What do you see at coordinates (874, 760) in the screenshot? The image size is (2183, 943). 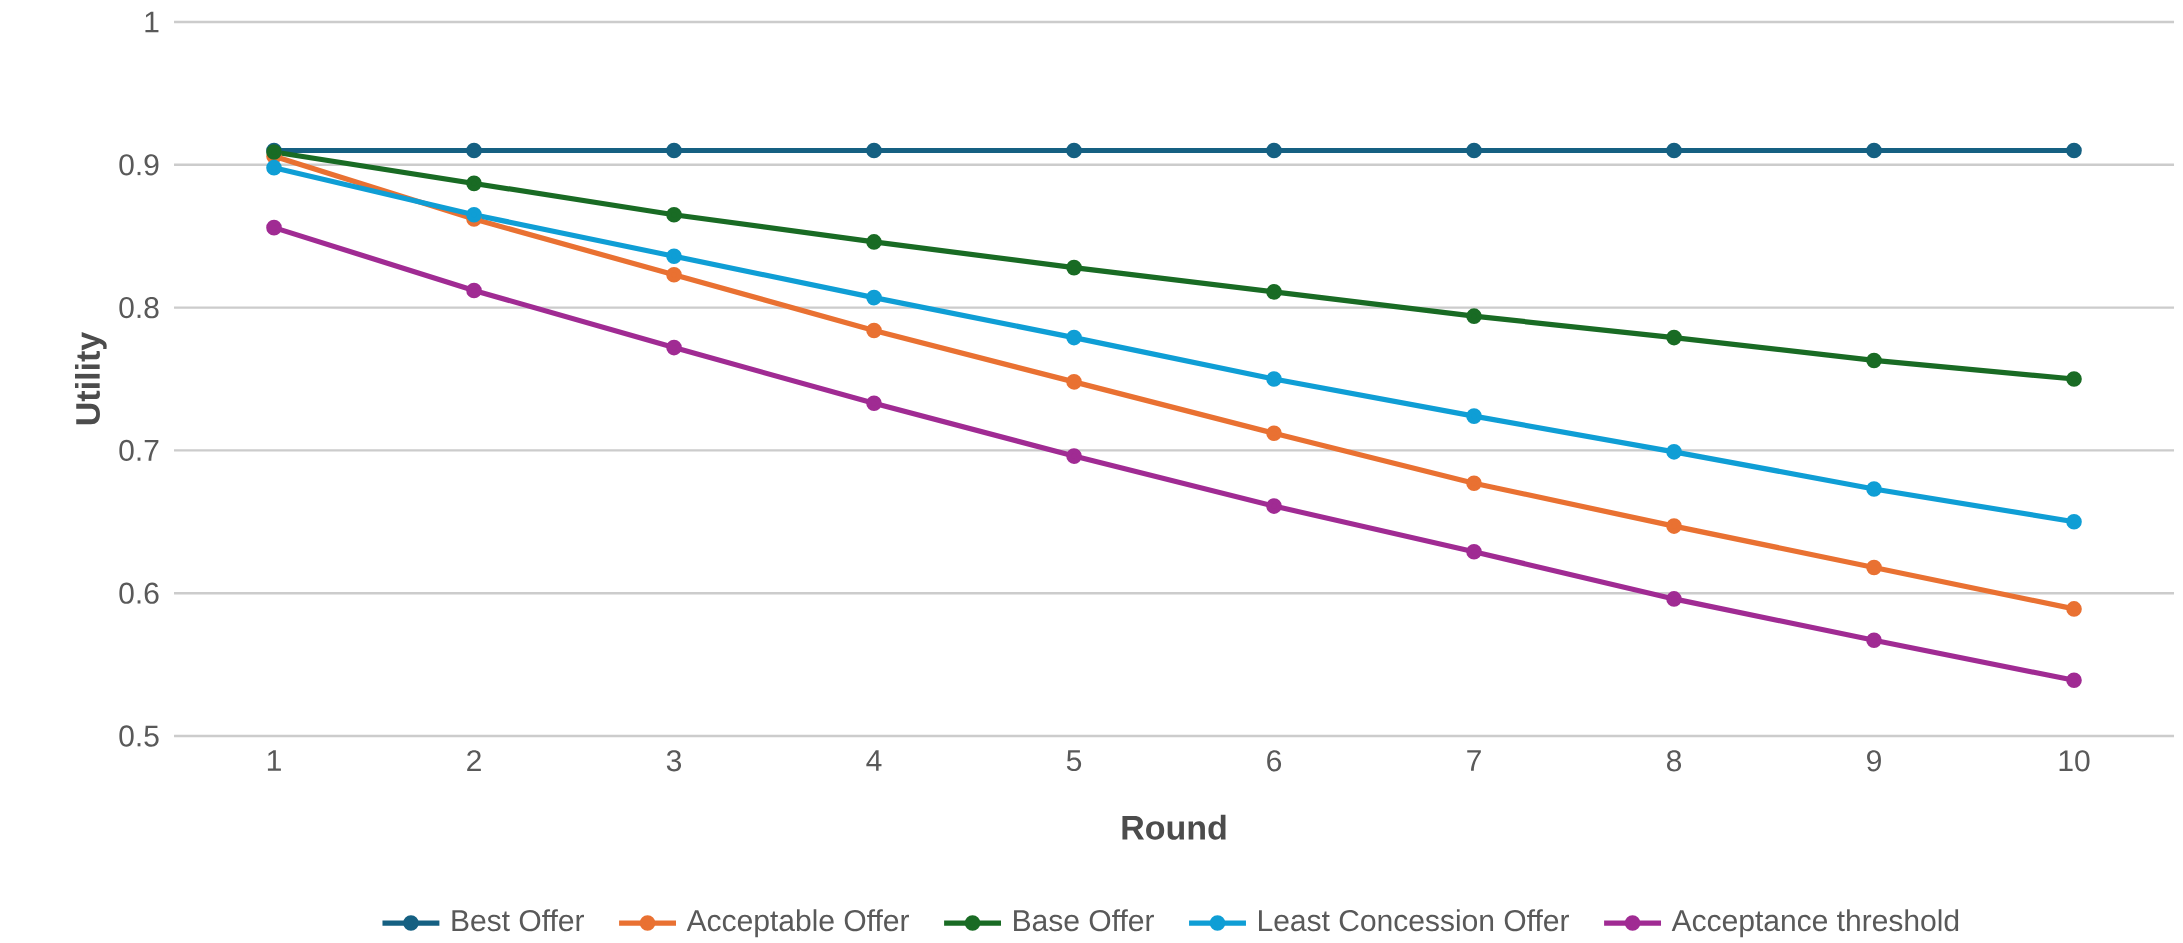 I see `x-tick-label: 4` at bounding box center [874, 760].